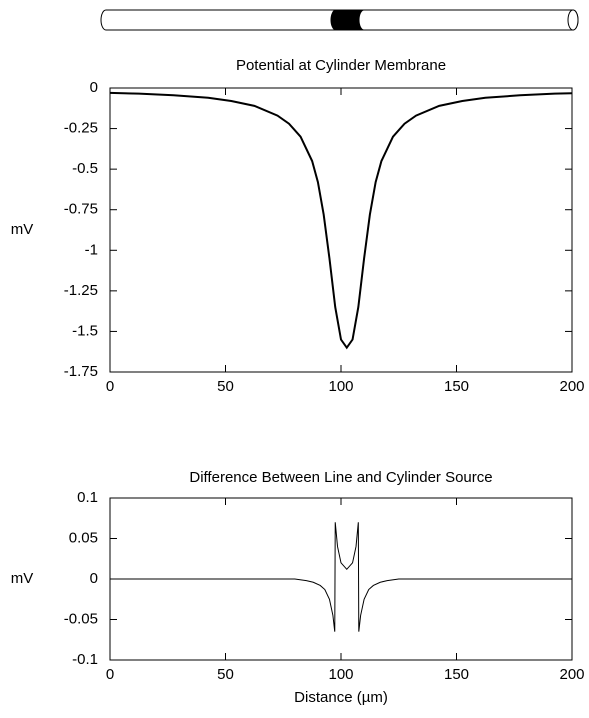  I want to click on y-tick-label: -1, so click(91, 249).